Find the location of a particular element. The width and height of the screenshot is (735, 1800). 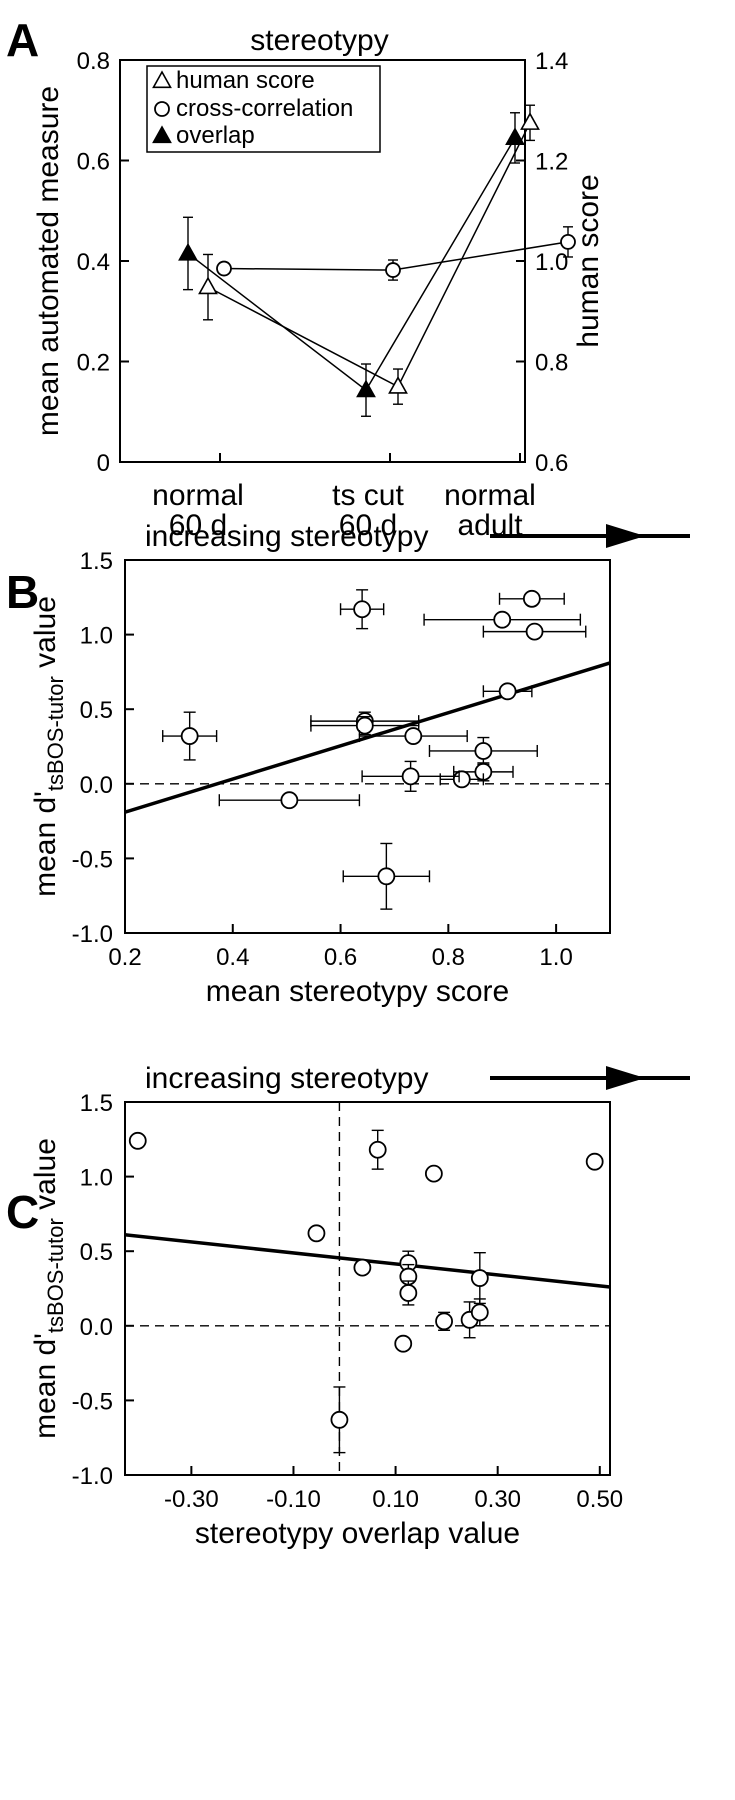

y-tick-label: 0.8 is located at coordinates (93, 61).